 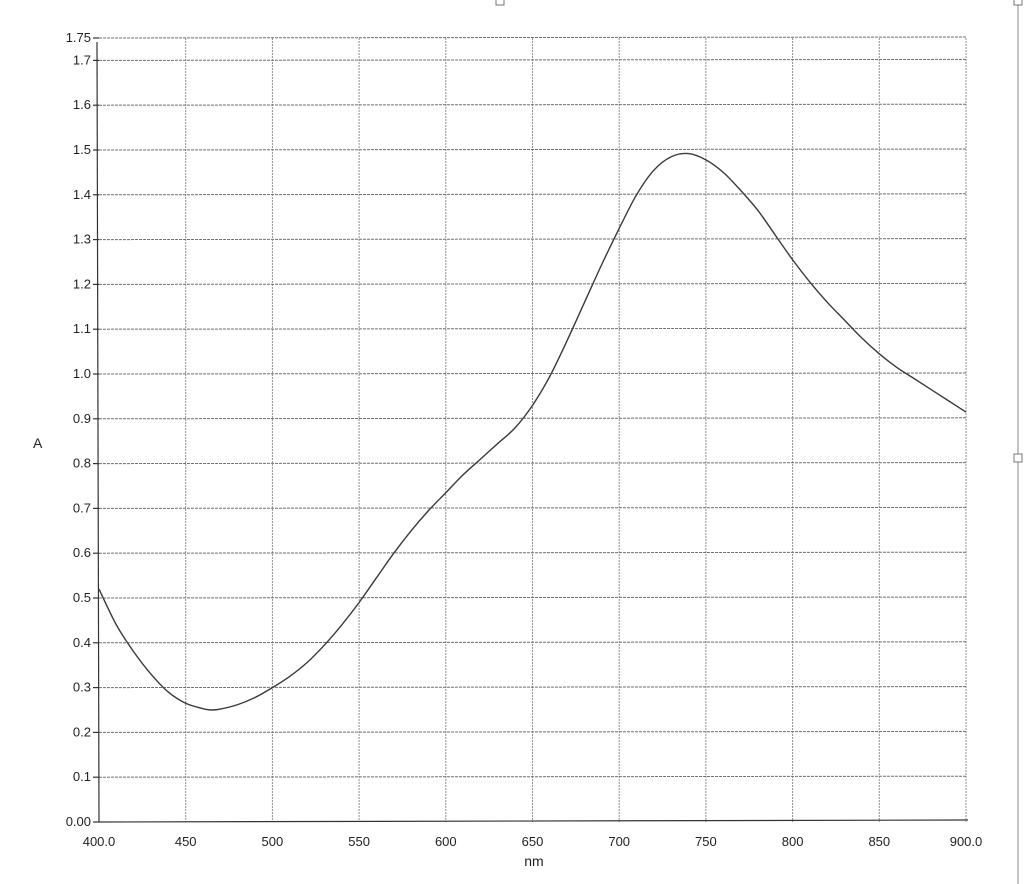 What do you see at coordinates (500, 3) in the screenshot?
I see `scan-edge-mark-top` at bounding box center [500, 3].